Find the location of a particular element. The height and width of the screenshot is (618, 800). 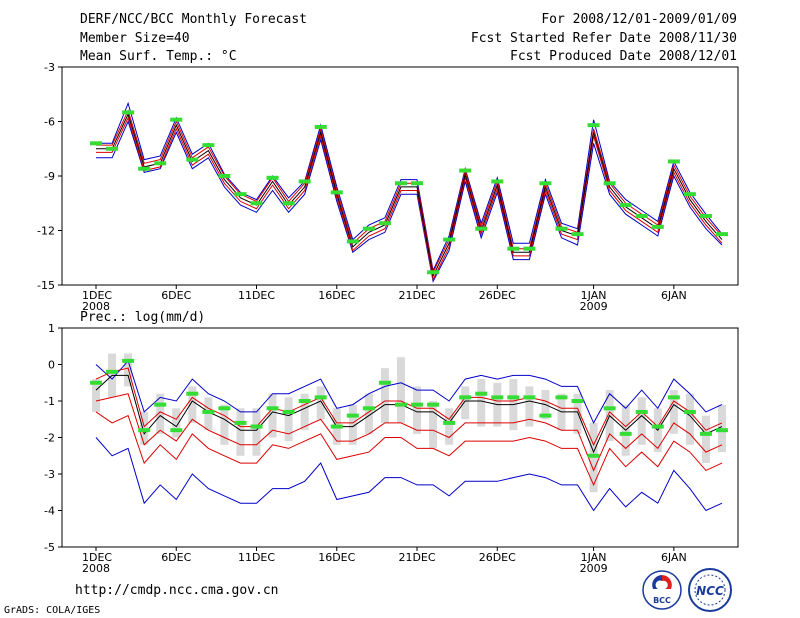

source-url: http://cmdp.ncc.cma.gov.cn is located at coordinates (177, 590).